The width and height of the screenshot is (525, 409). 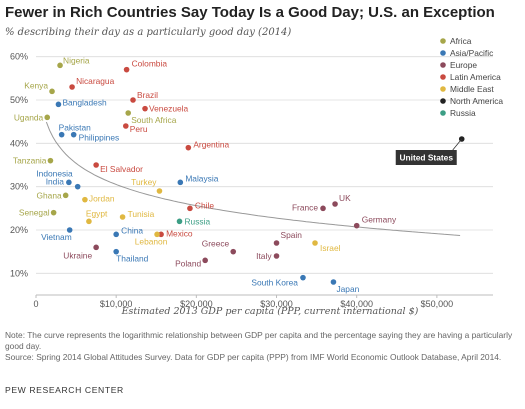 What do you see at coordinates (35, 304) in the screenshot?
I see `x-tick-label: 0` at bounding box center [35, 304].